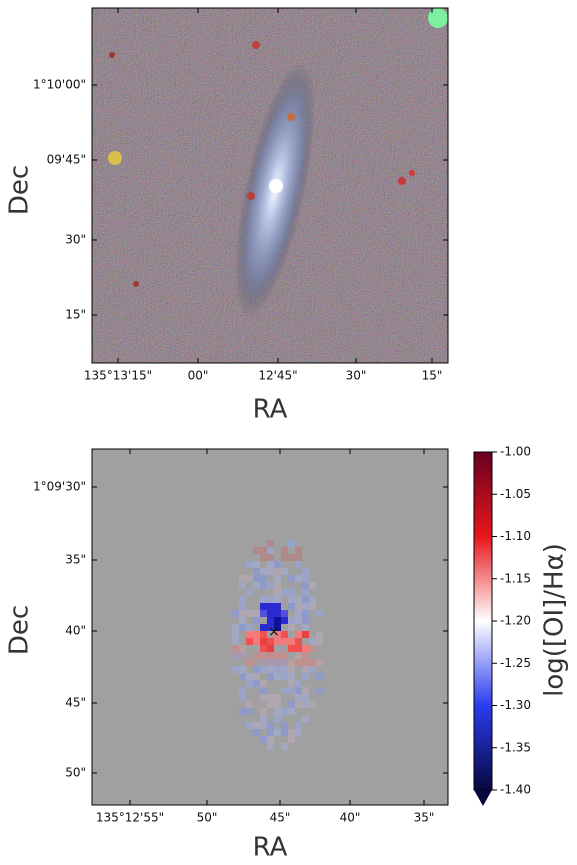 Image resolution: width=577 pixels, height=865 pixels. What do you see at coordinates (277, 376) in the screenshot?
I see `x-tick-label: 12'45"` at bounding box center [277, 376].